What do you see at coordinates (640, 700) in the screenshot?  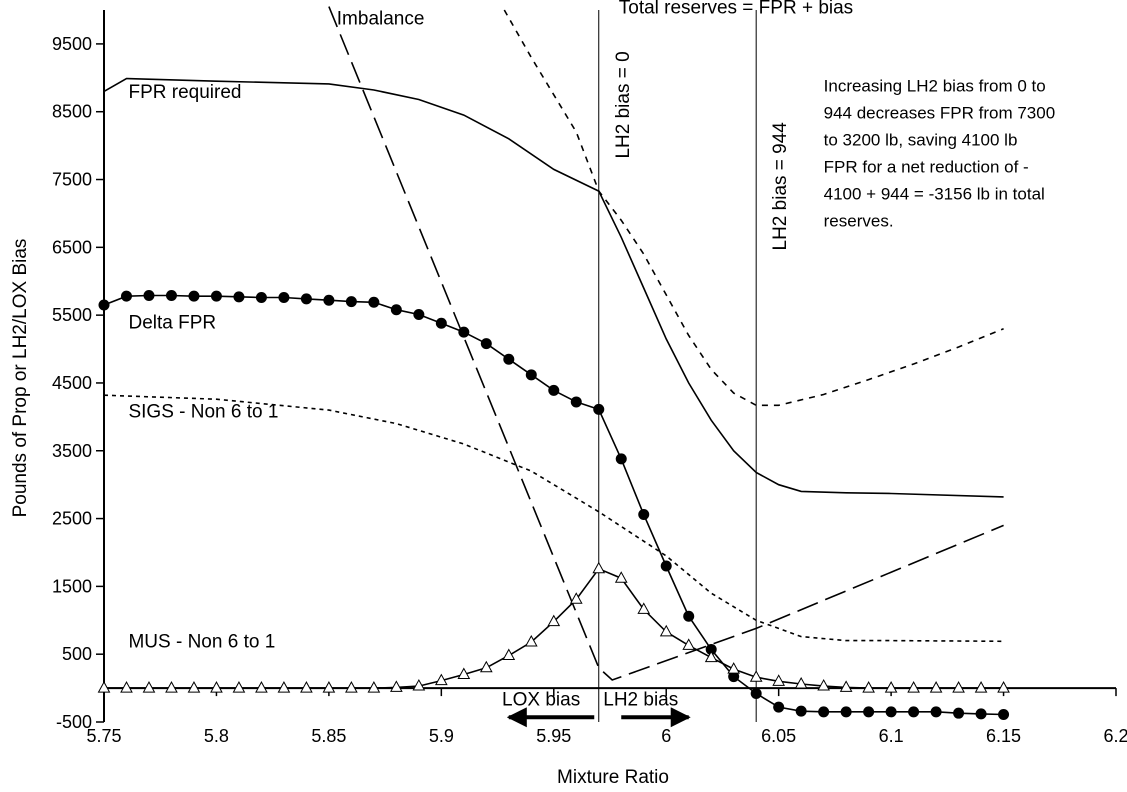 I see `bias-label: LH2 bias` at bounding box center [640, 700].